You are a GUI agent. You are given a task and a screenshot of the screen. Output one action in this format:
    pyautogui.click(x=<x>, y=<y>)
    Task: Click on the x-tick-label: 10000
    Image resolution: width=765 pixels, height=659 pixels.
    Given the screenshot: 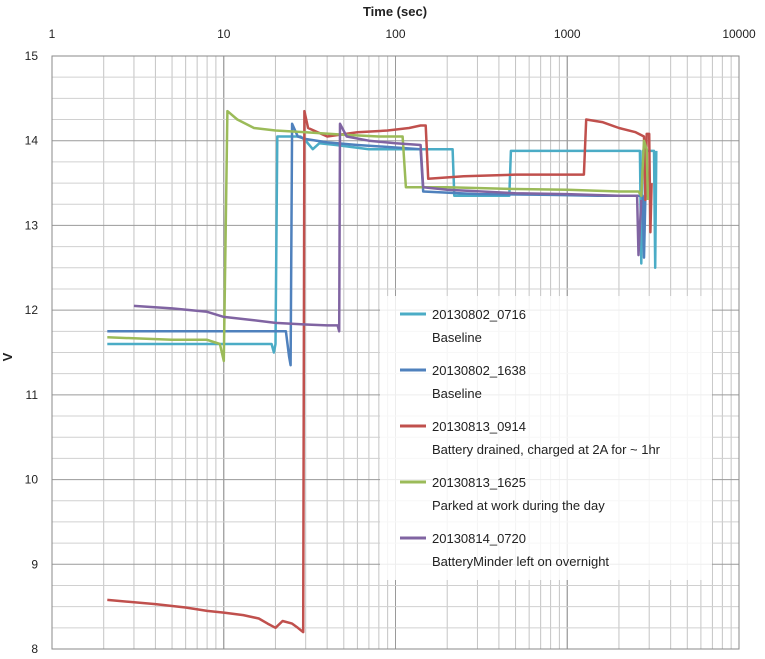 What is the action you would take?
    pyautogui.click(x=739, y=34)
    